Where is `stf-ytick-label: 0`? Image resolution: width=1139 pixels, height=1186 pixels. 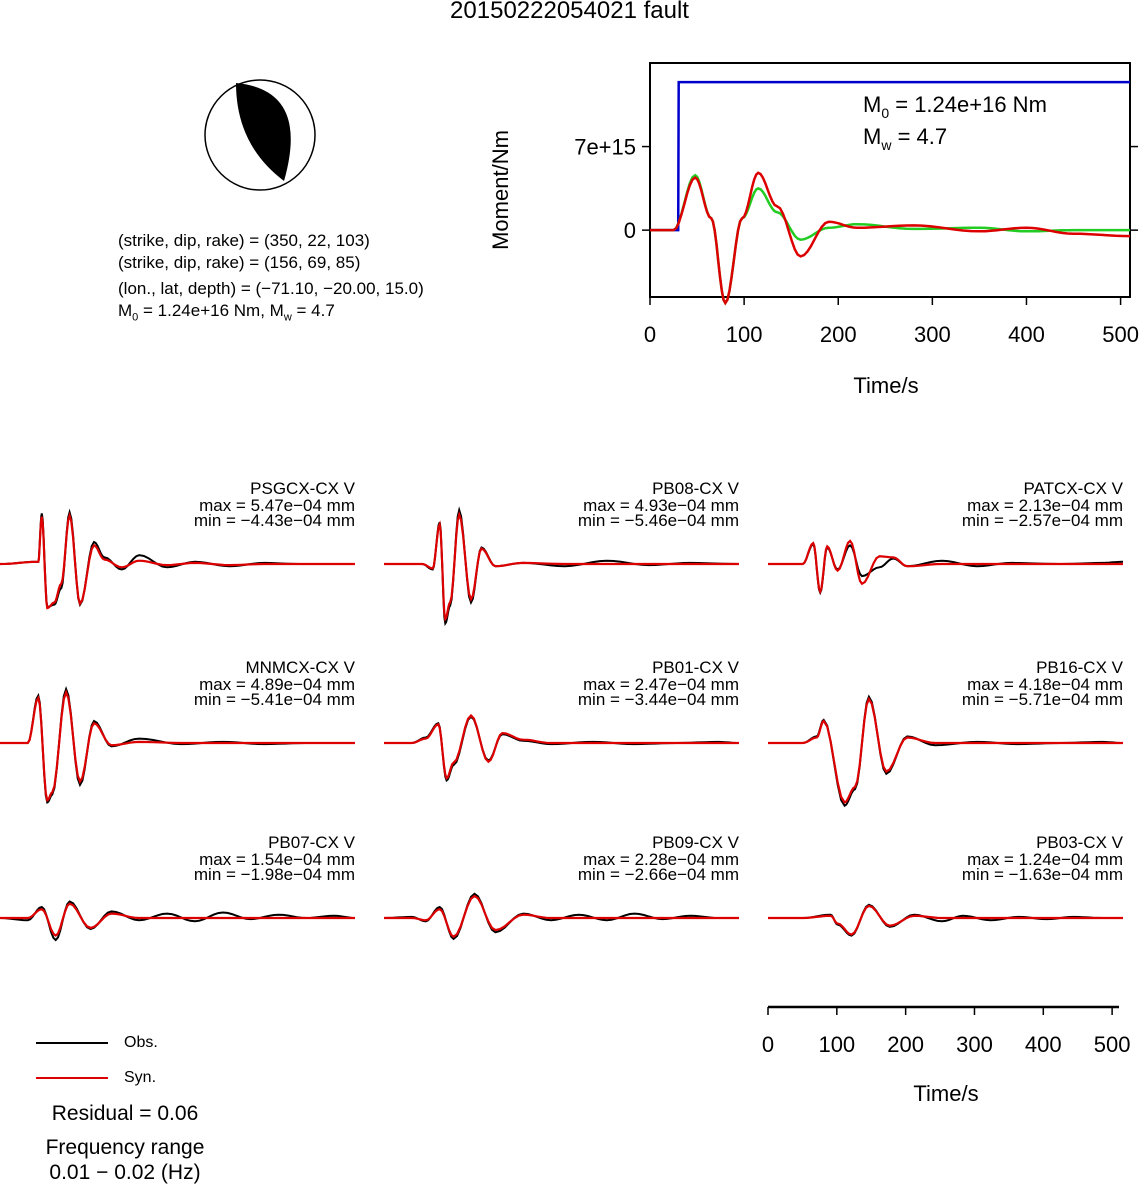
stf-ytick-label: 0 is located at coordinates (630, 230).